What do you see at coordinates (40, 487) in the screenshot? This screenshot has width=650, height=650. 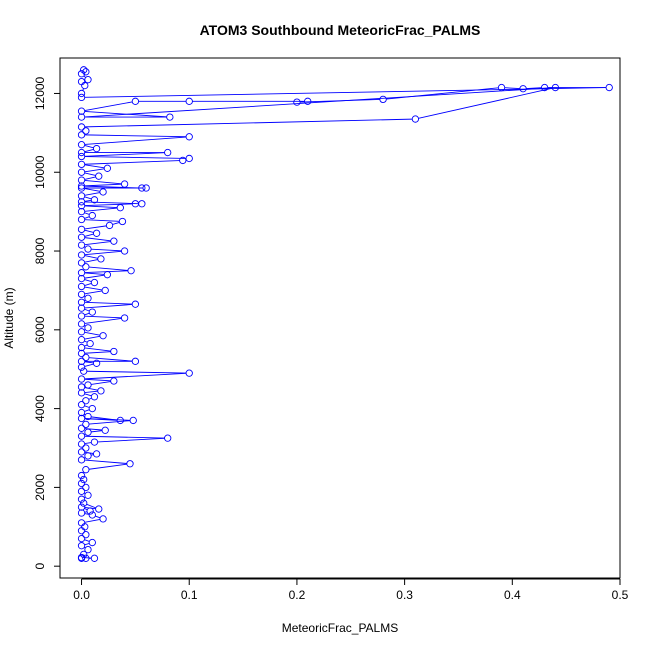 I see `y-tick-label: 2000` at bounding box center [40, 487].